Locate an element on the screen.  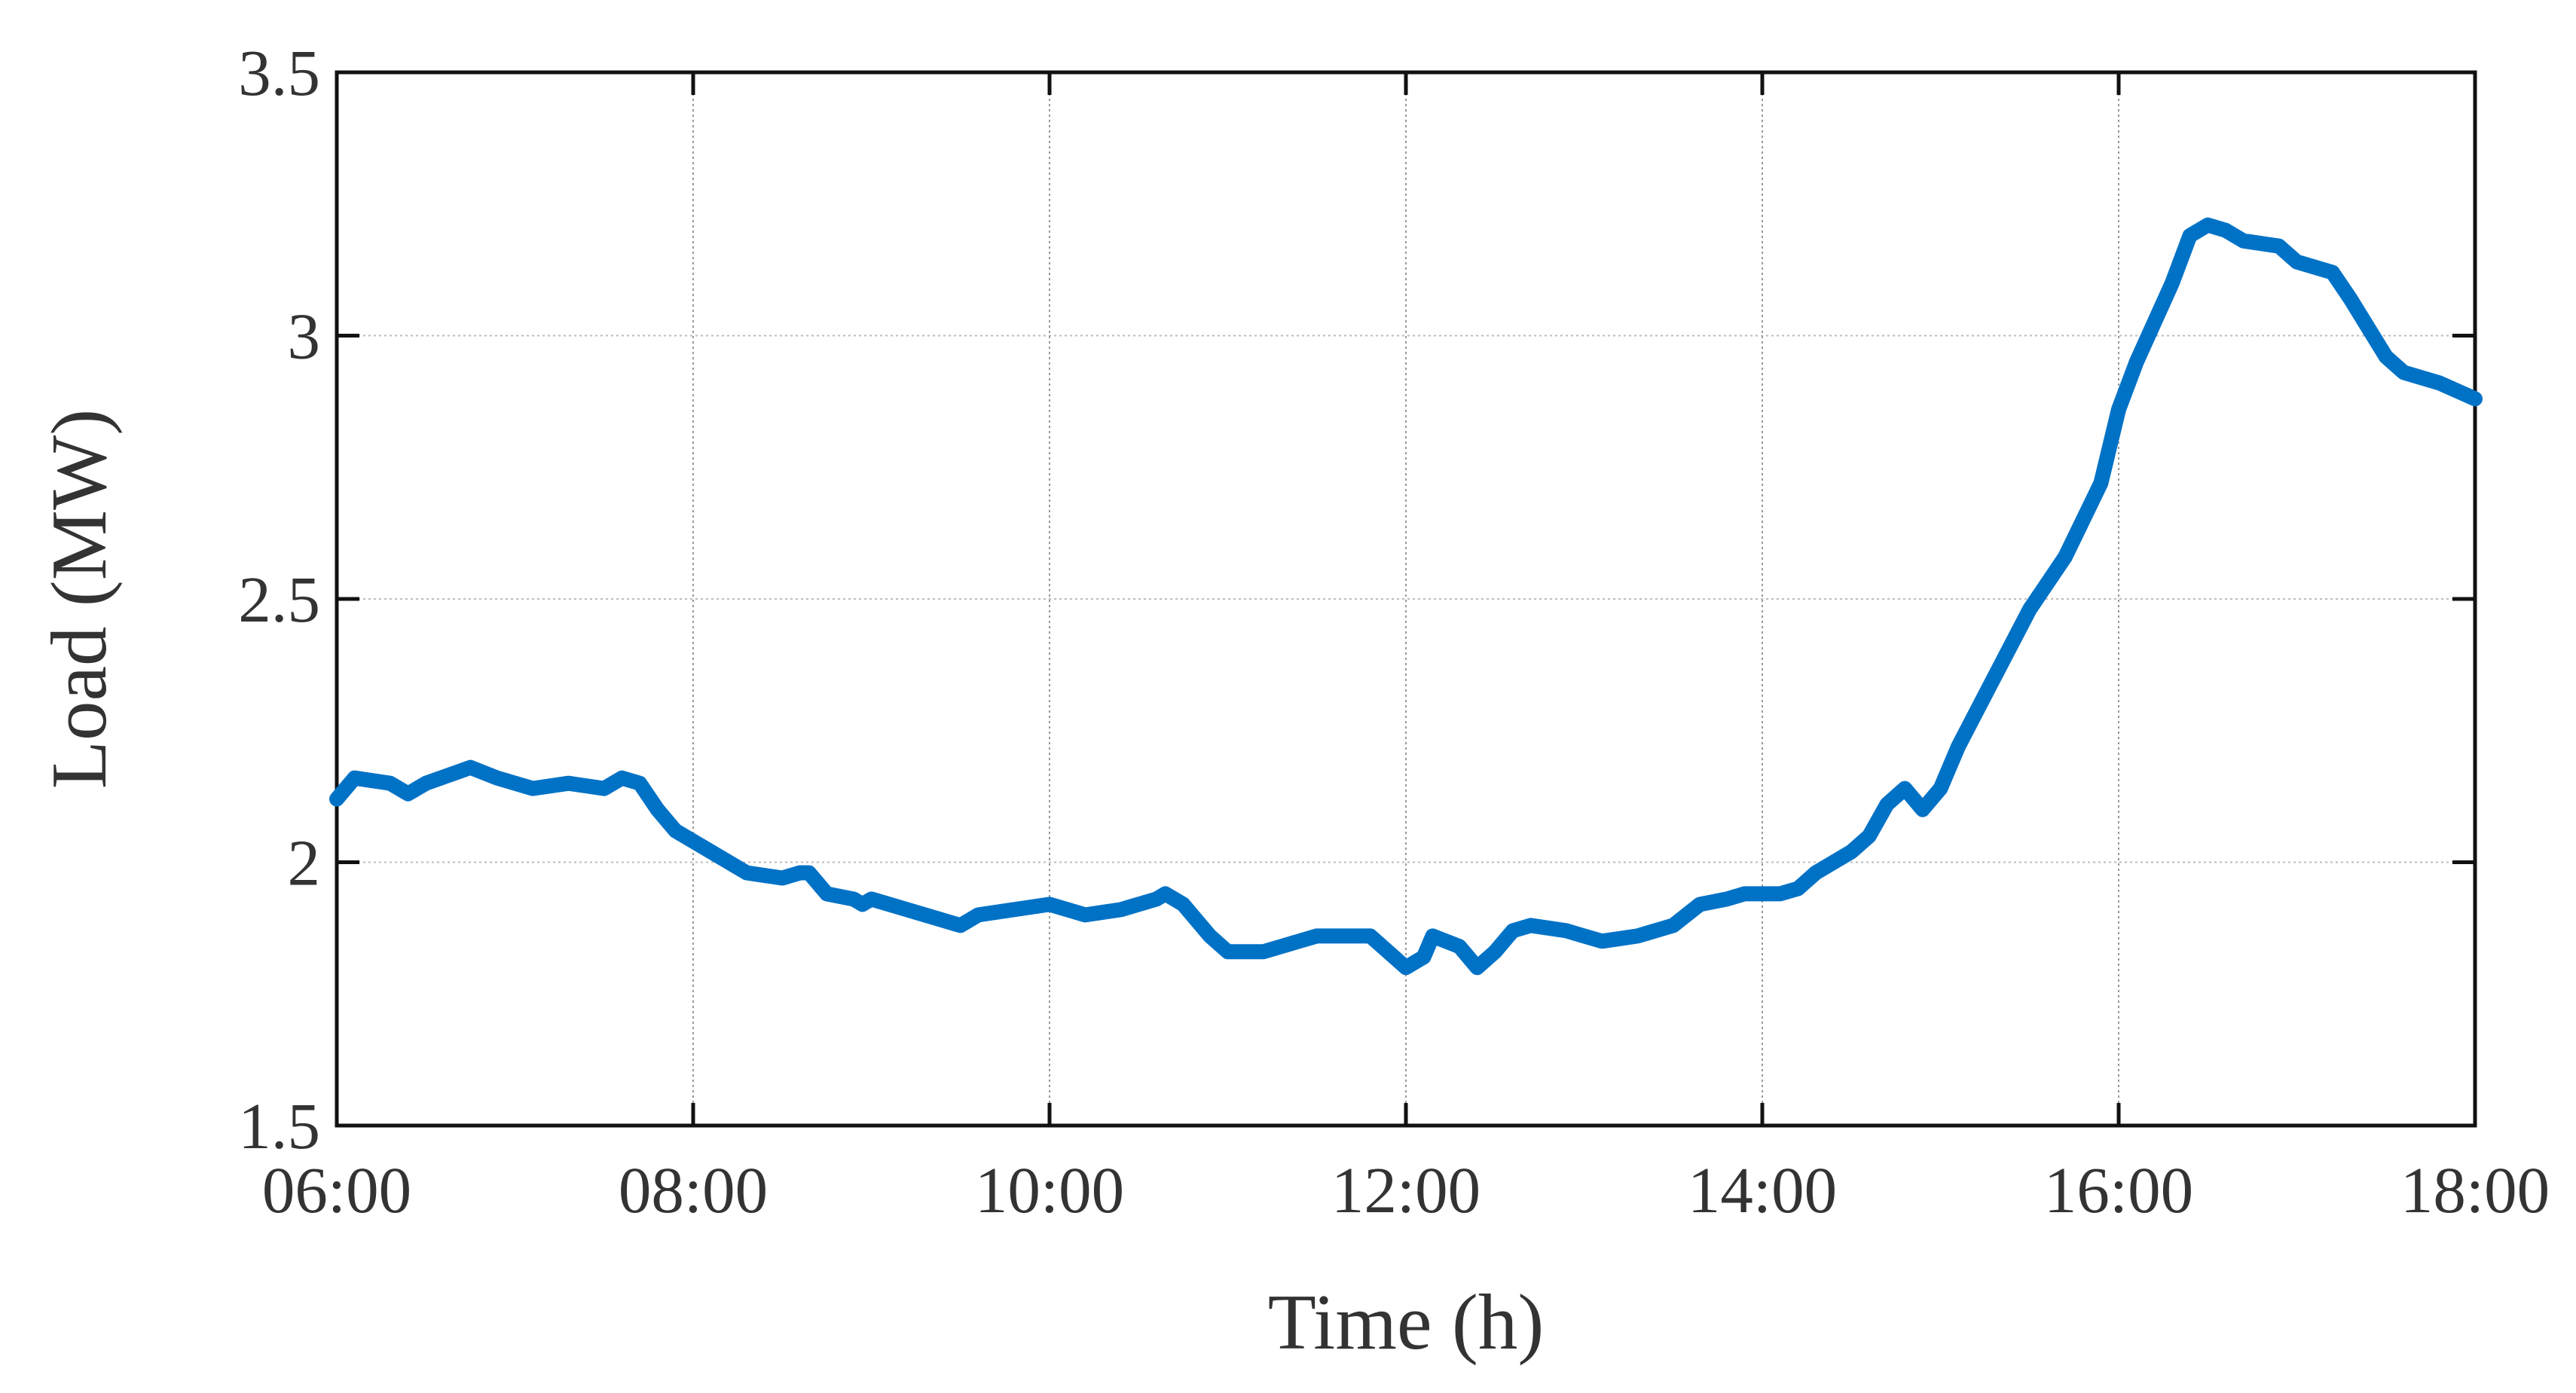
y-tick-label: 2.5 is located at coordinates (279, 599).